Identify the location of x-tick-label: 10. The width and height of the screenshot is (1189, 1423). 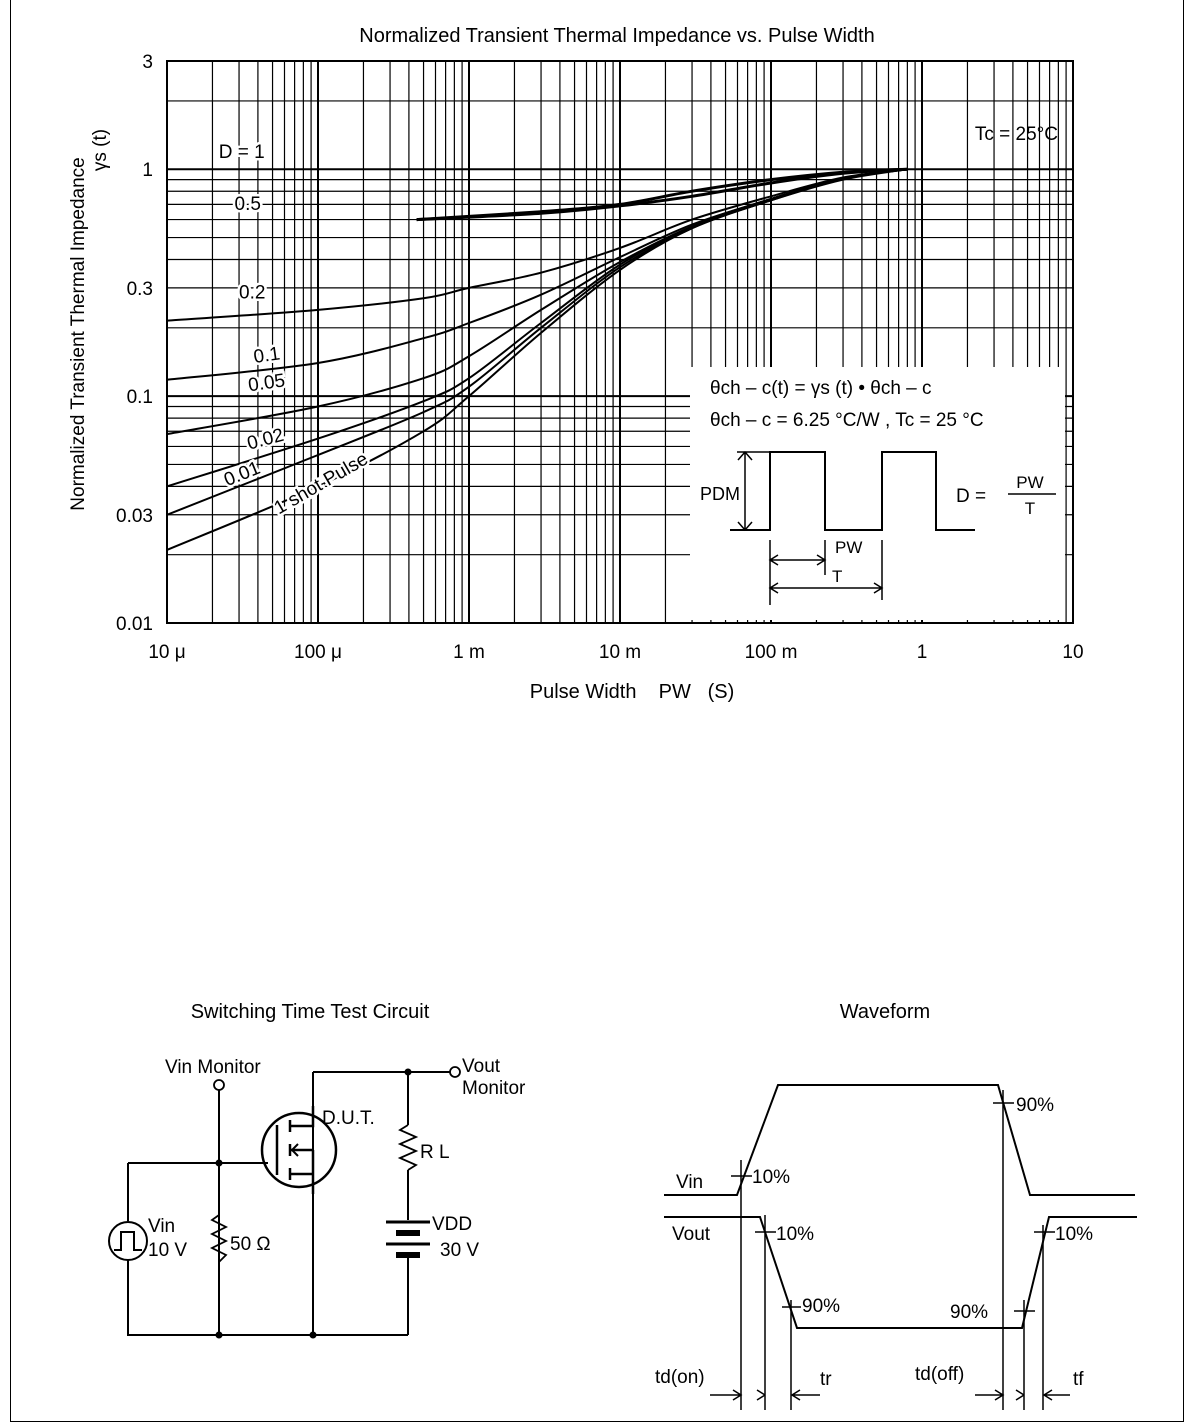
(1072, 652).